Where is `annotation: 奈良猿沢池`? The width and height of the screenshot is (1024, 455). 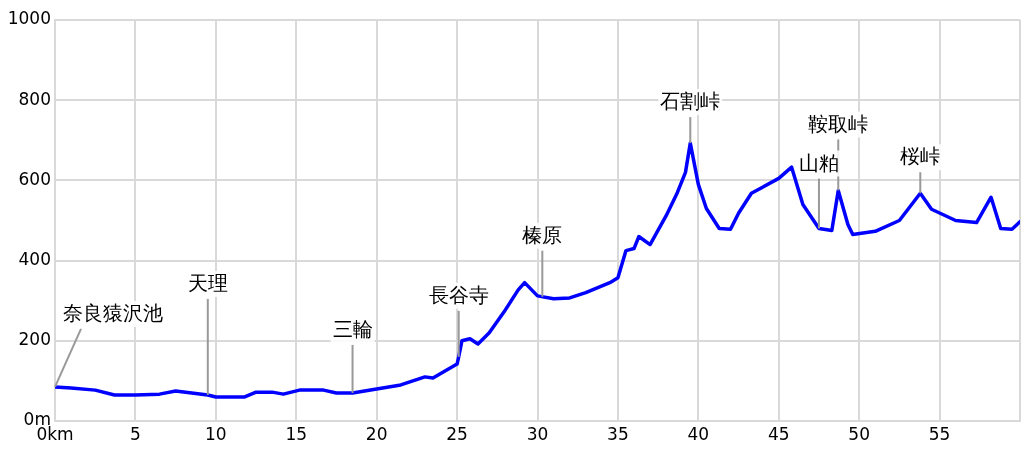 annotation: 奈良猿沢池 is located at coordinates (113, 313).